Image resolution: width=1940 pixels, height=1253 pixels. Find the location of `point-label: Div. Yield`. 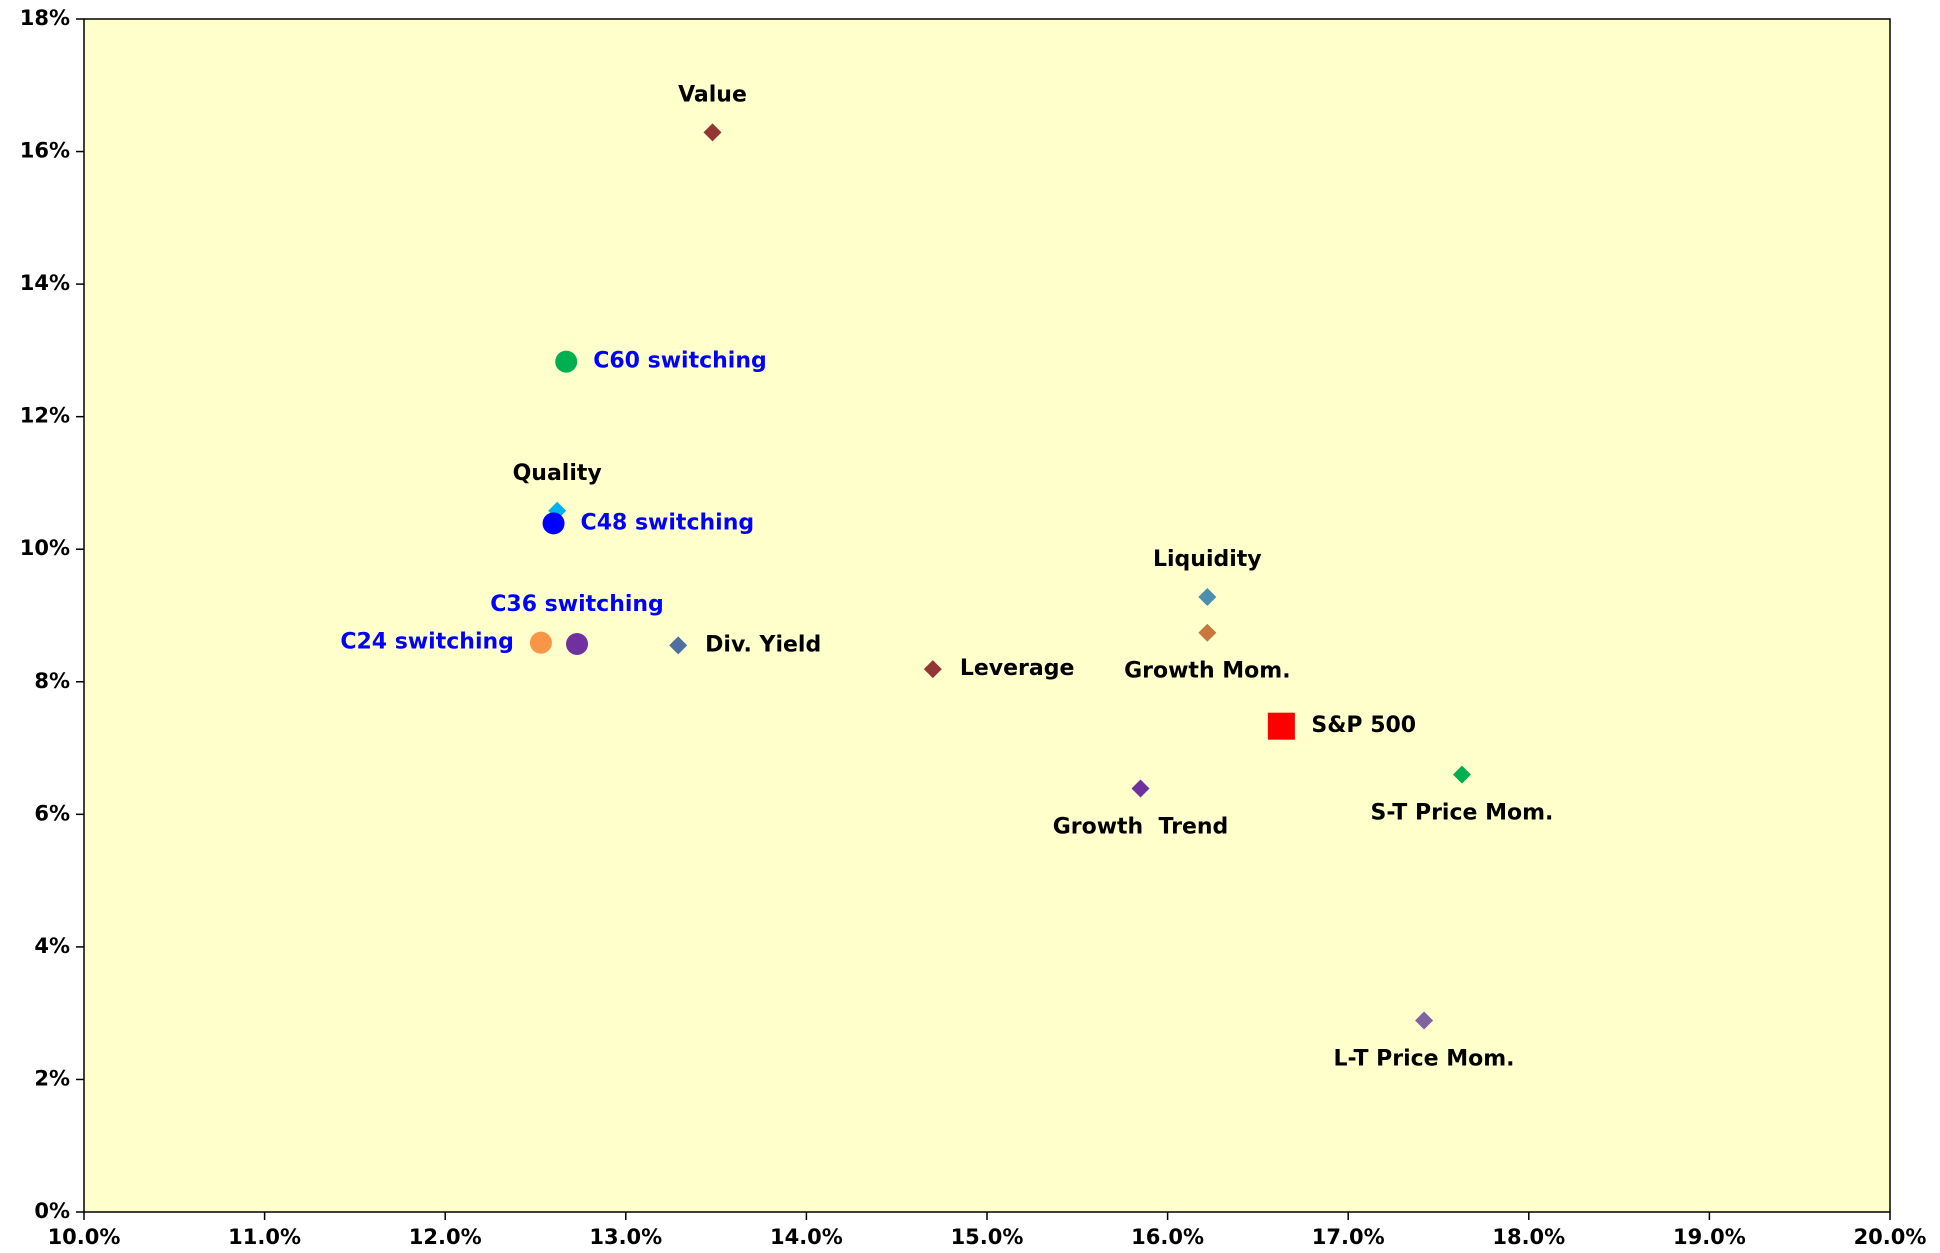

point-label: Div. Yield is located at coordinates (763, 644).